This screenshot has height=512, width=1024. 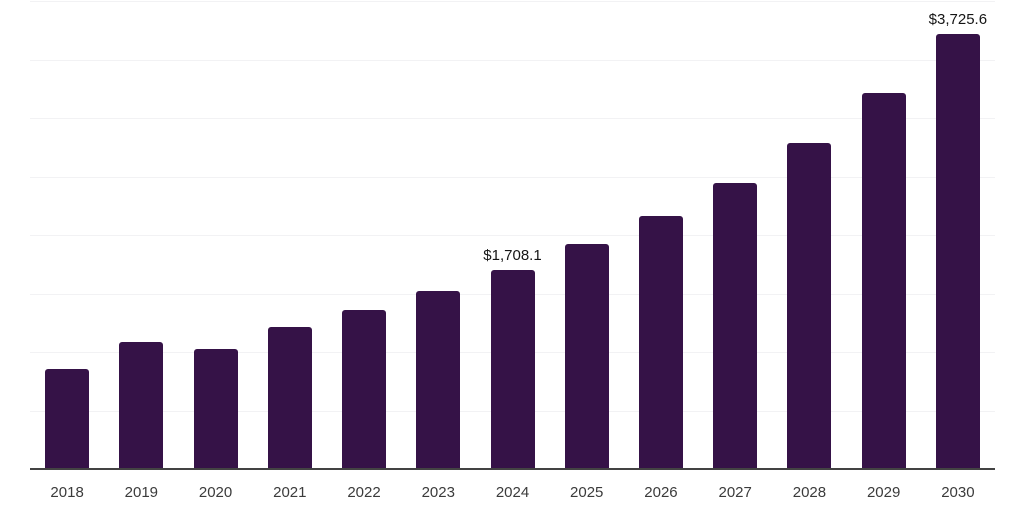 I want to click on bar-2023, so click(x=438, y=379).